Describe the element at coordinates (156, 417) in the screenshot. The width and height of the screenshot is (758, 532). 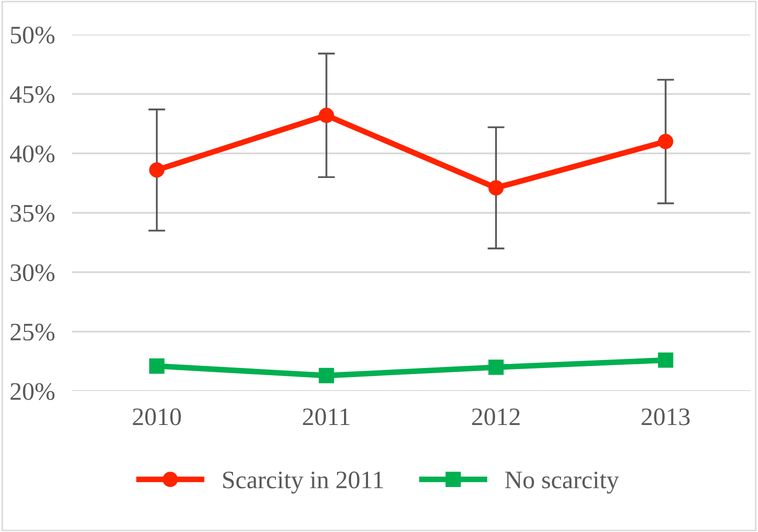
I see `x-tick-label: 2010` at that location.